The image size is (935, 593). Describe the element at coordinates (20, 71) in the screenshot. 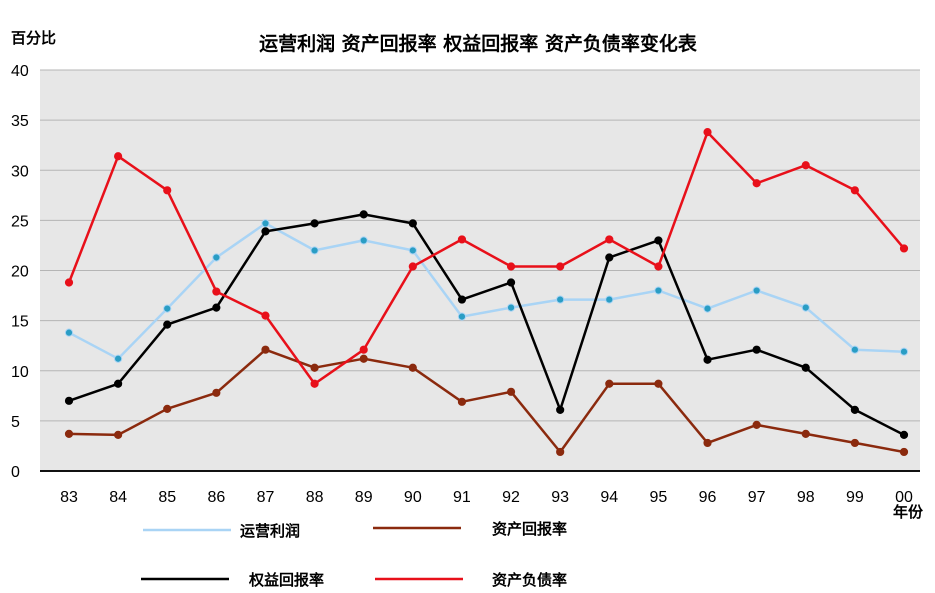

I see `y-tick-label: 40` at that location.